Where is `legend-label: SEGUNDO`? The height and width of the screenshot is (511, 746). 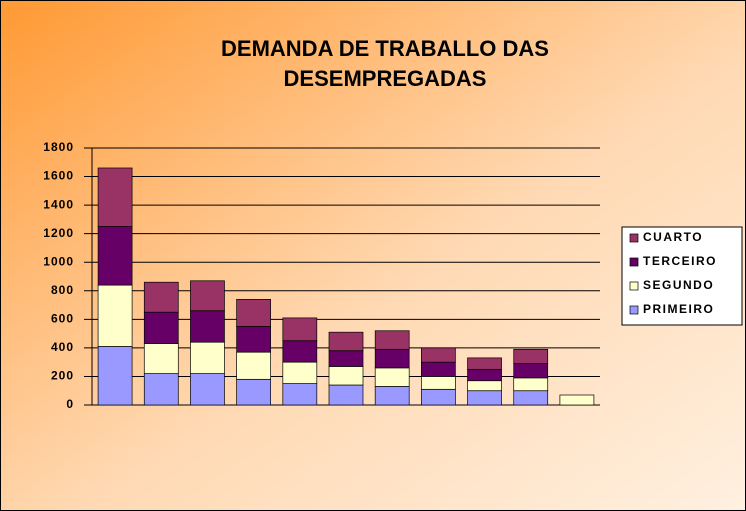
legend-label: SEGUNDO is located at coordinates (678, 285).